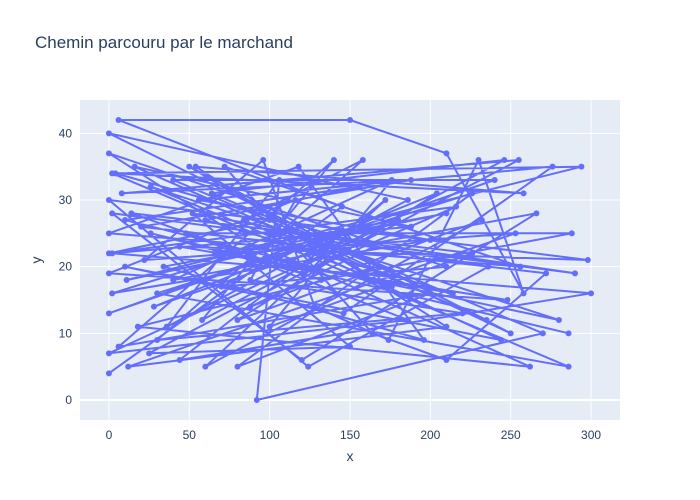 The height and width of the screenshot is (500, 700). I want to click on y-tick-label: 20, so click(66, 267).